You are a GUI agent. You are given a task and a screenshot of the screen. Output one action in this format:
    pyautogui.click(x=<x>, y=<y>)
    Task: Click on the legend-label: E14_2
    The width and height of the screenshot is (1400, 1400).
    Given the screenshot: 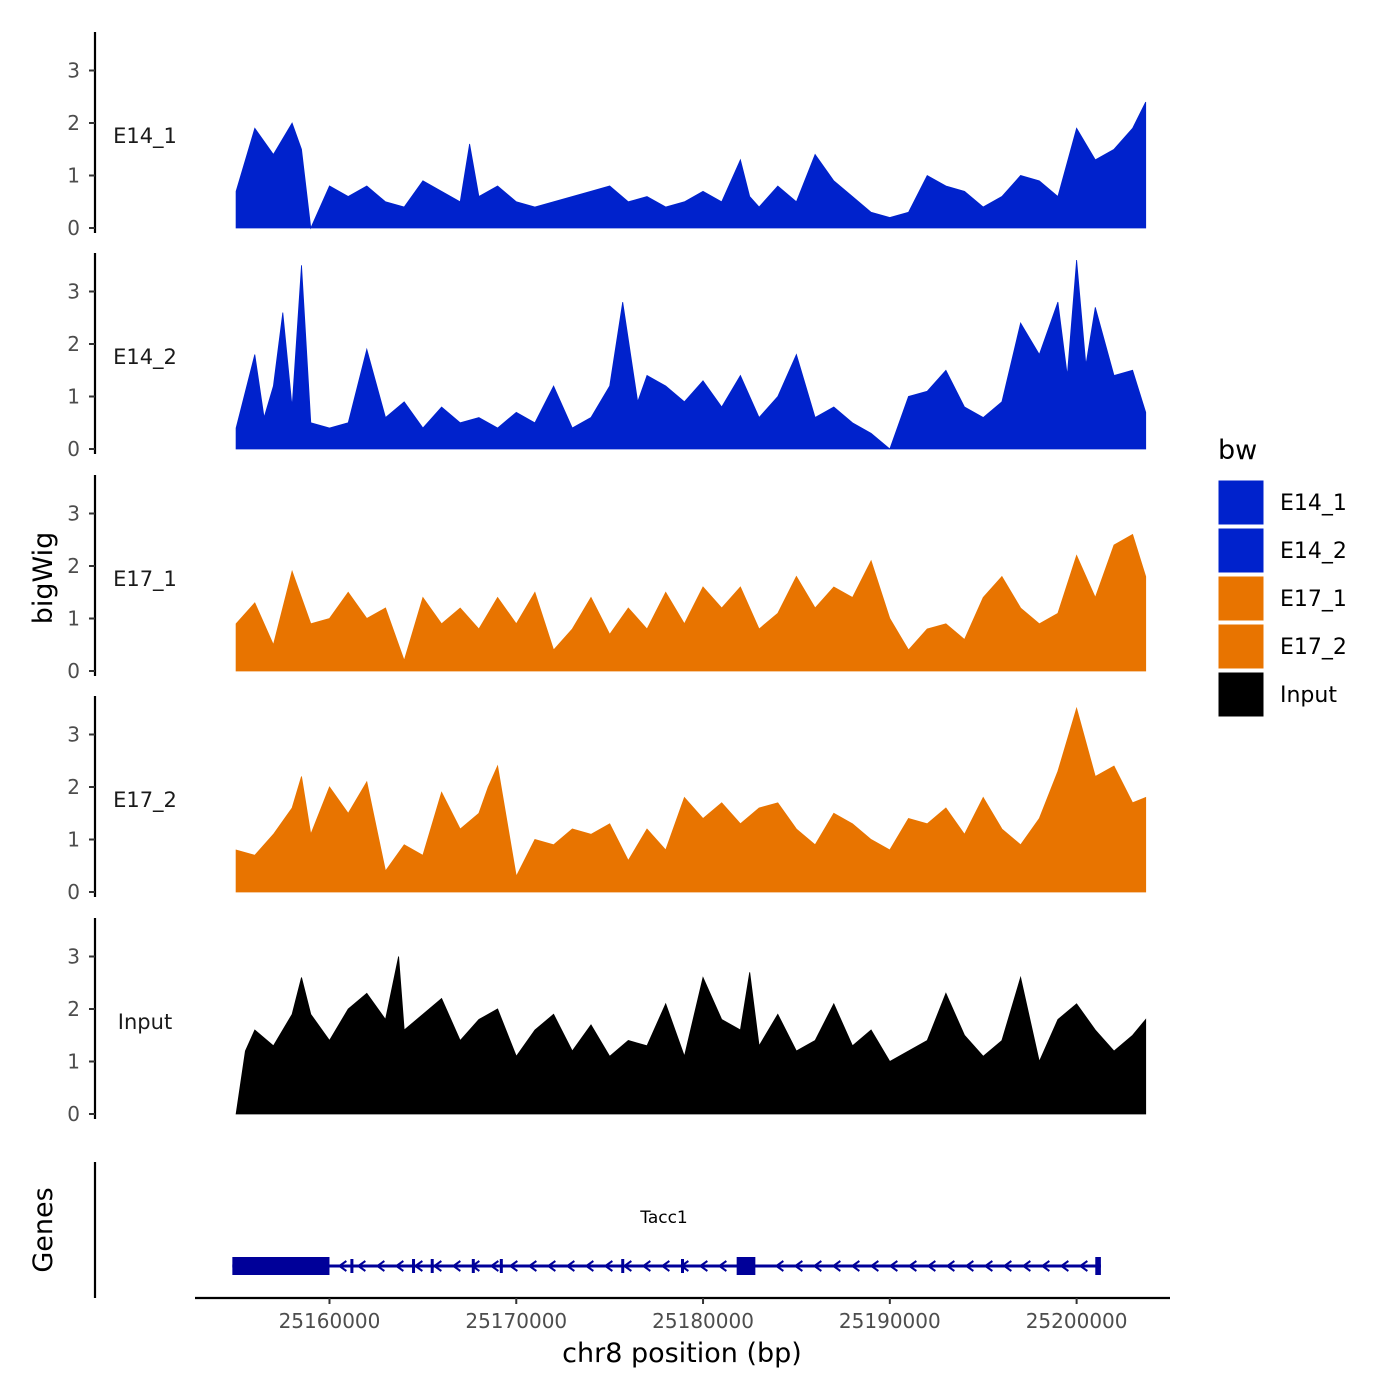 What is the action you would take?
    pyautogui.click(x=1313, y=551)
    